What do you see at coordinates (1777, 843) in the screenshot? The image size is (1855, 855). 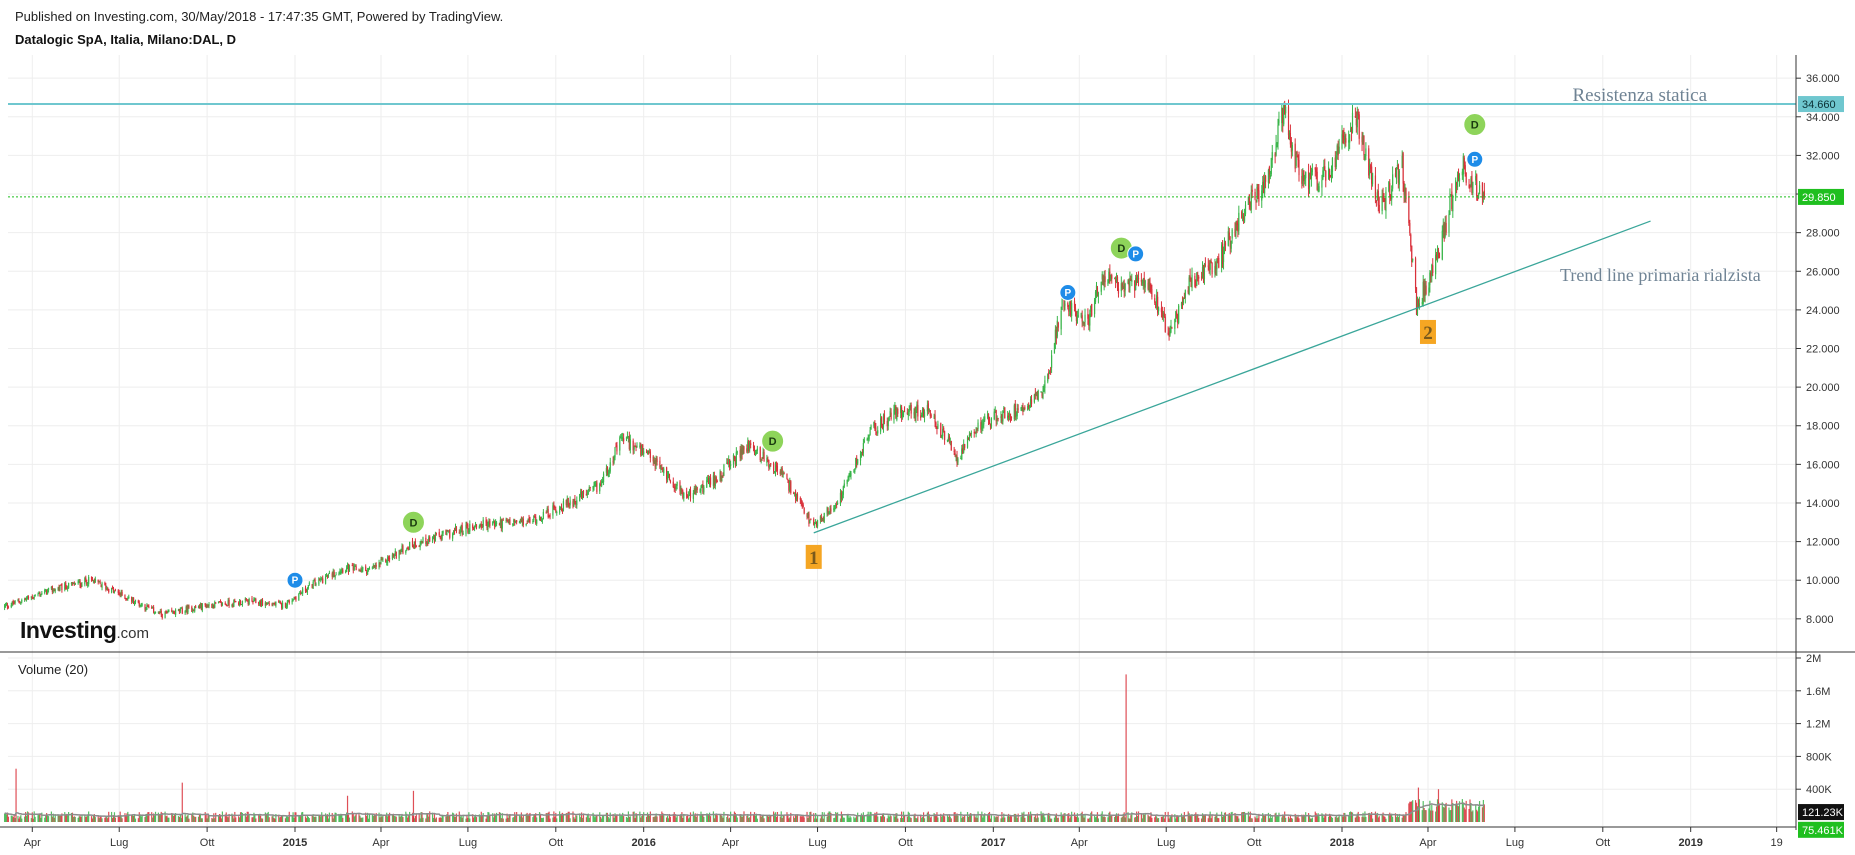 I see `time-tick-label: 19` at bounding box center [1777, 843].